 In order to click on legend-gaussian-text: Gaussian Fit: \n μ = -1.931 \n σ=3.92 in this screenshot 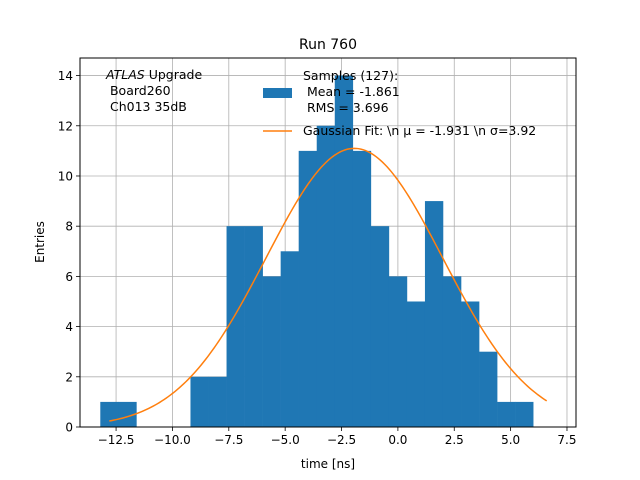, I will do `click(419, 130)`.